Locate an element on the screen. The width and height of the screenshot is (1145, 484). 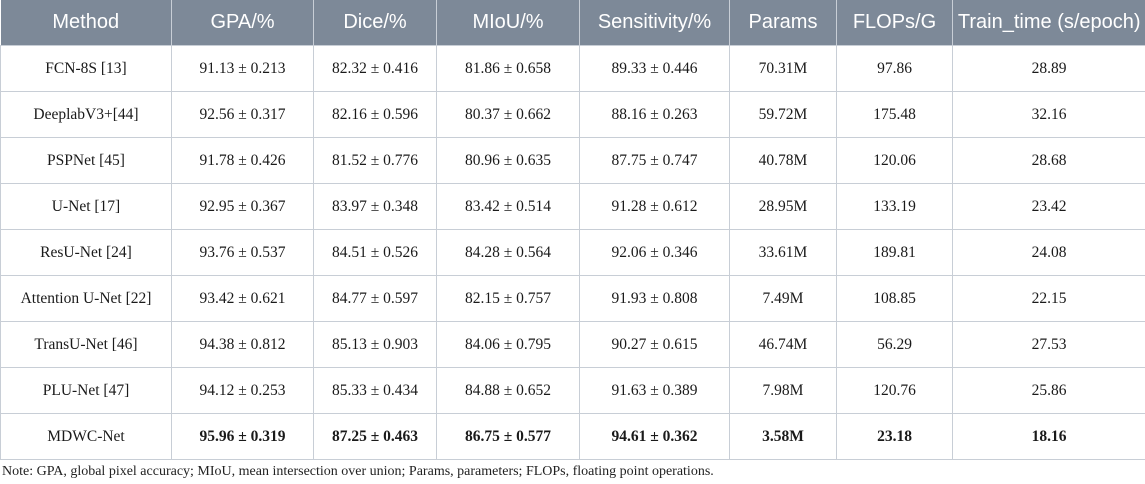
cell-miou: 86.75 ± 0.577 is located at coordinates (508, 436).